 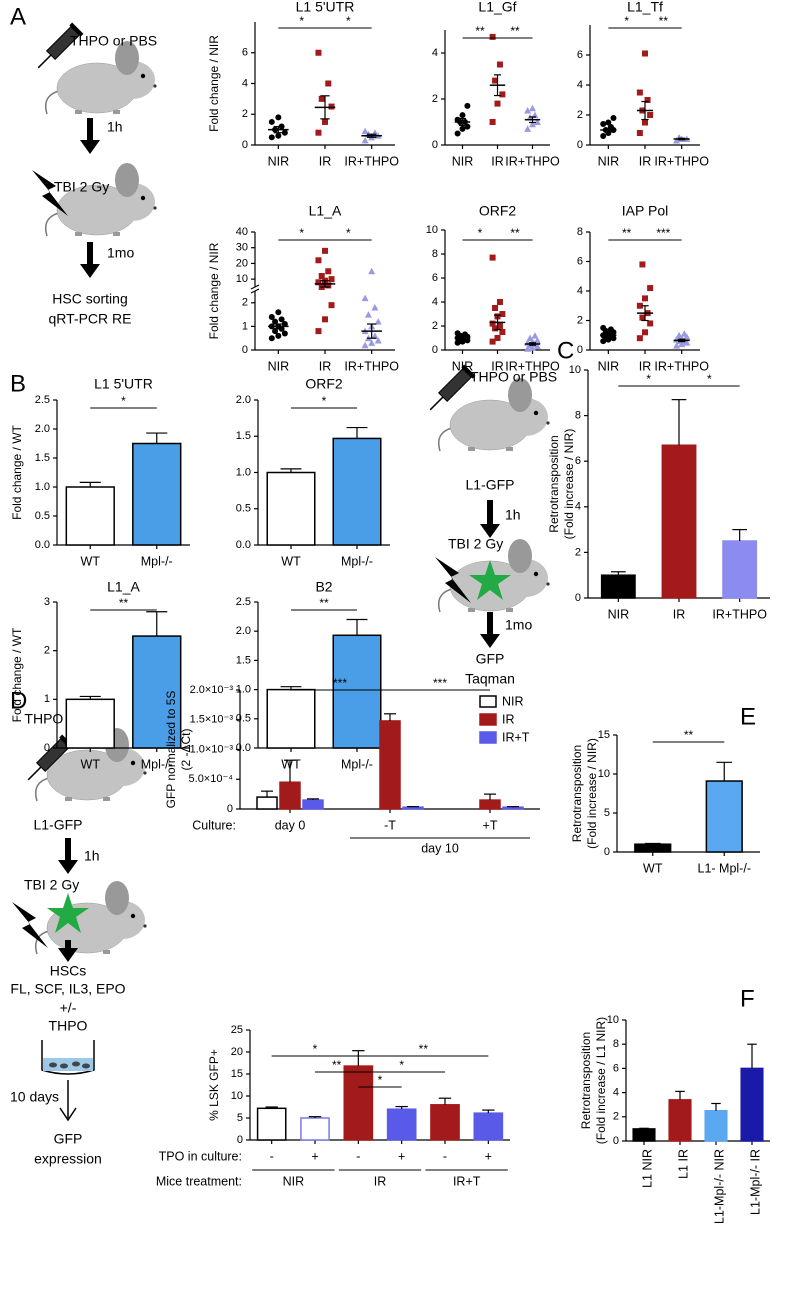 I want to click on schematic-text: HSCs, so click(x=68, y=971).